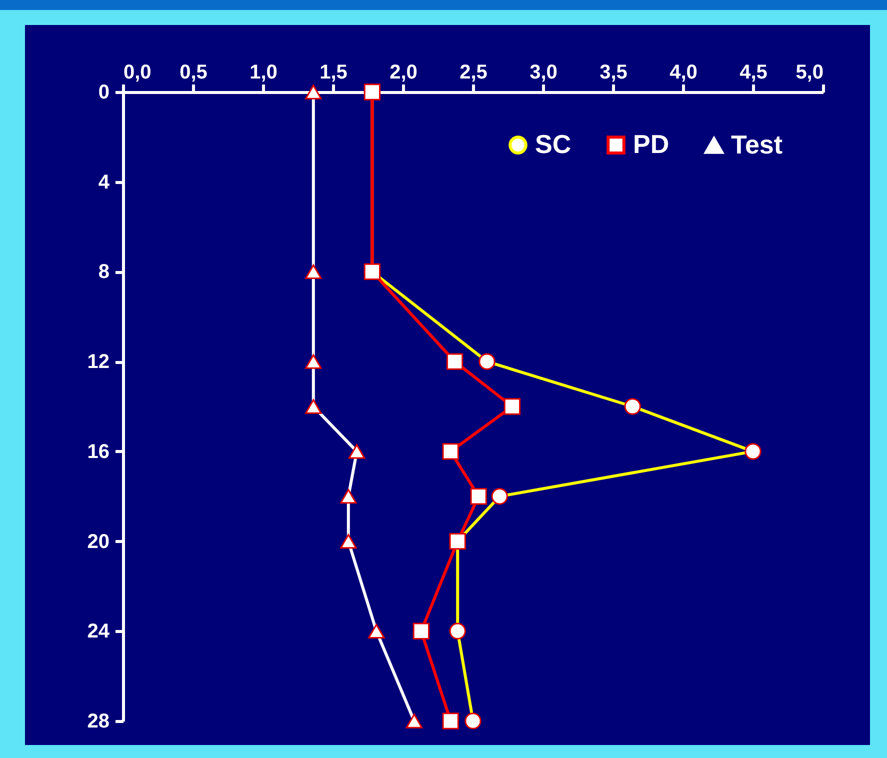 The height and width of the screenshot is (758, 887). I want to click on x-tick-label: 2,5, so click(474, 73).